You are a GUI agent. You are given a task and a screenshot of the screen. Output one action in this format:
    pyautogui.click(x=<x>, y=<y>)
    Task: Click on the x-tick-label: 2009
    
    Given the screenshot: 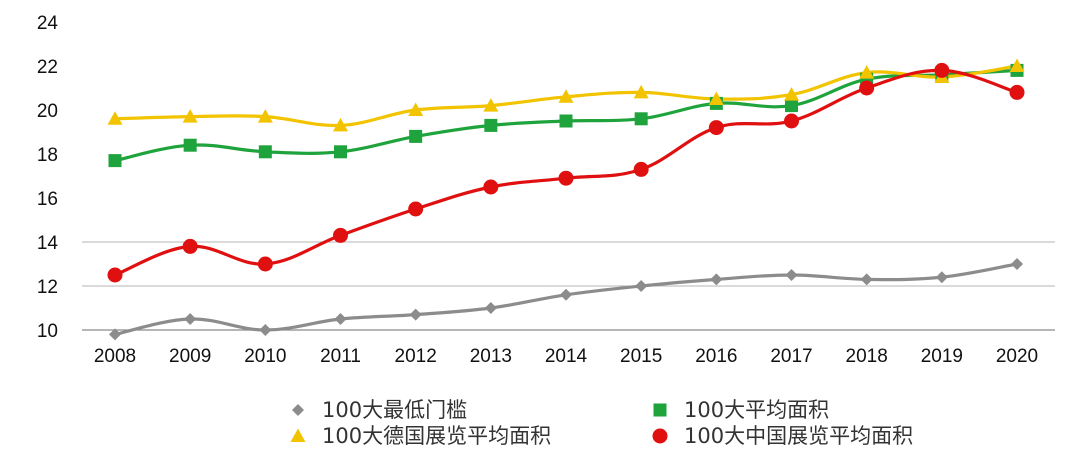 What is the action you would take?
    pyautogui.click(x=190, y=356)
    